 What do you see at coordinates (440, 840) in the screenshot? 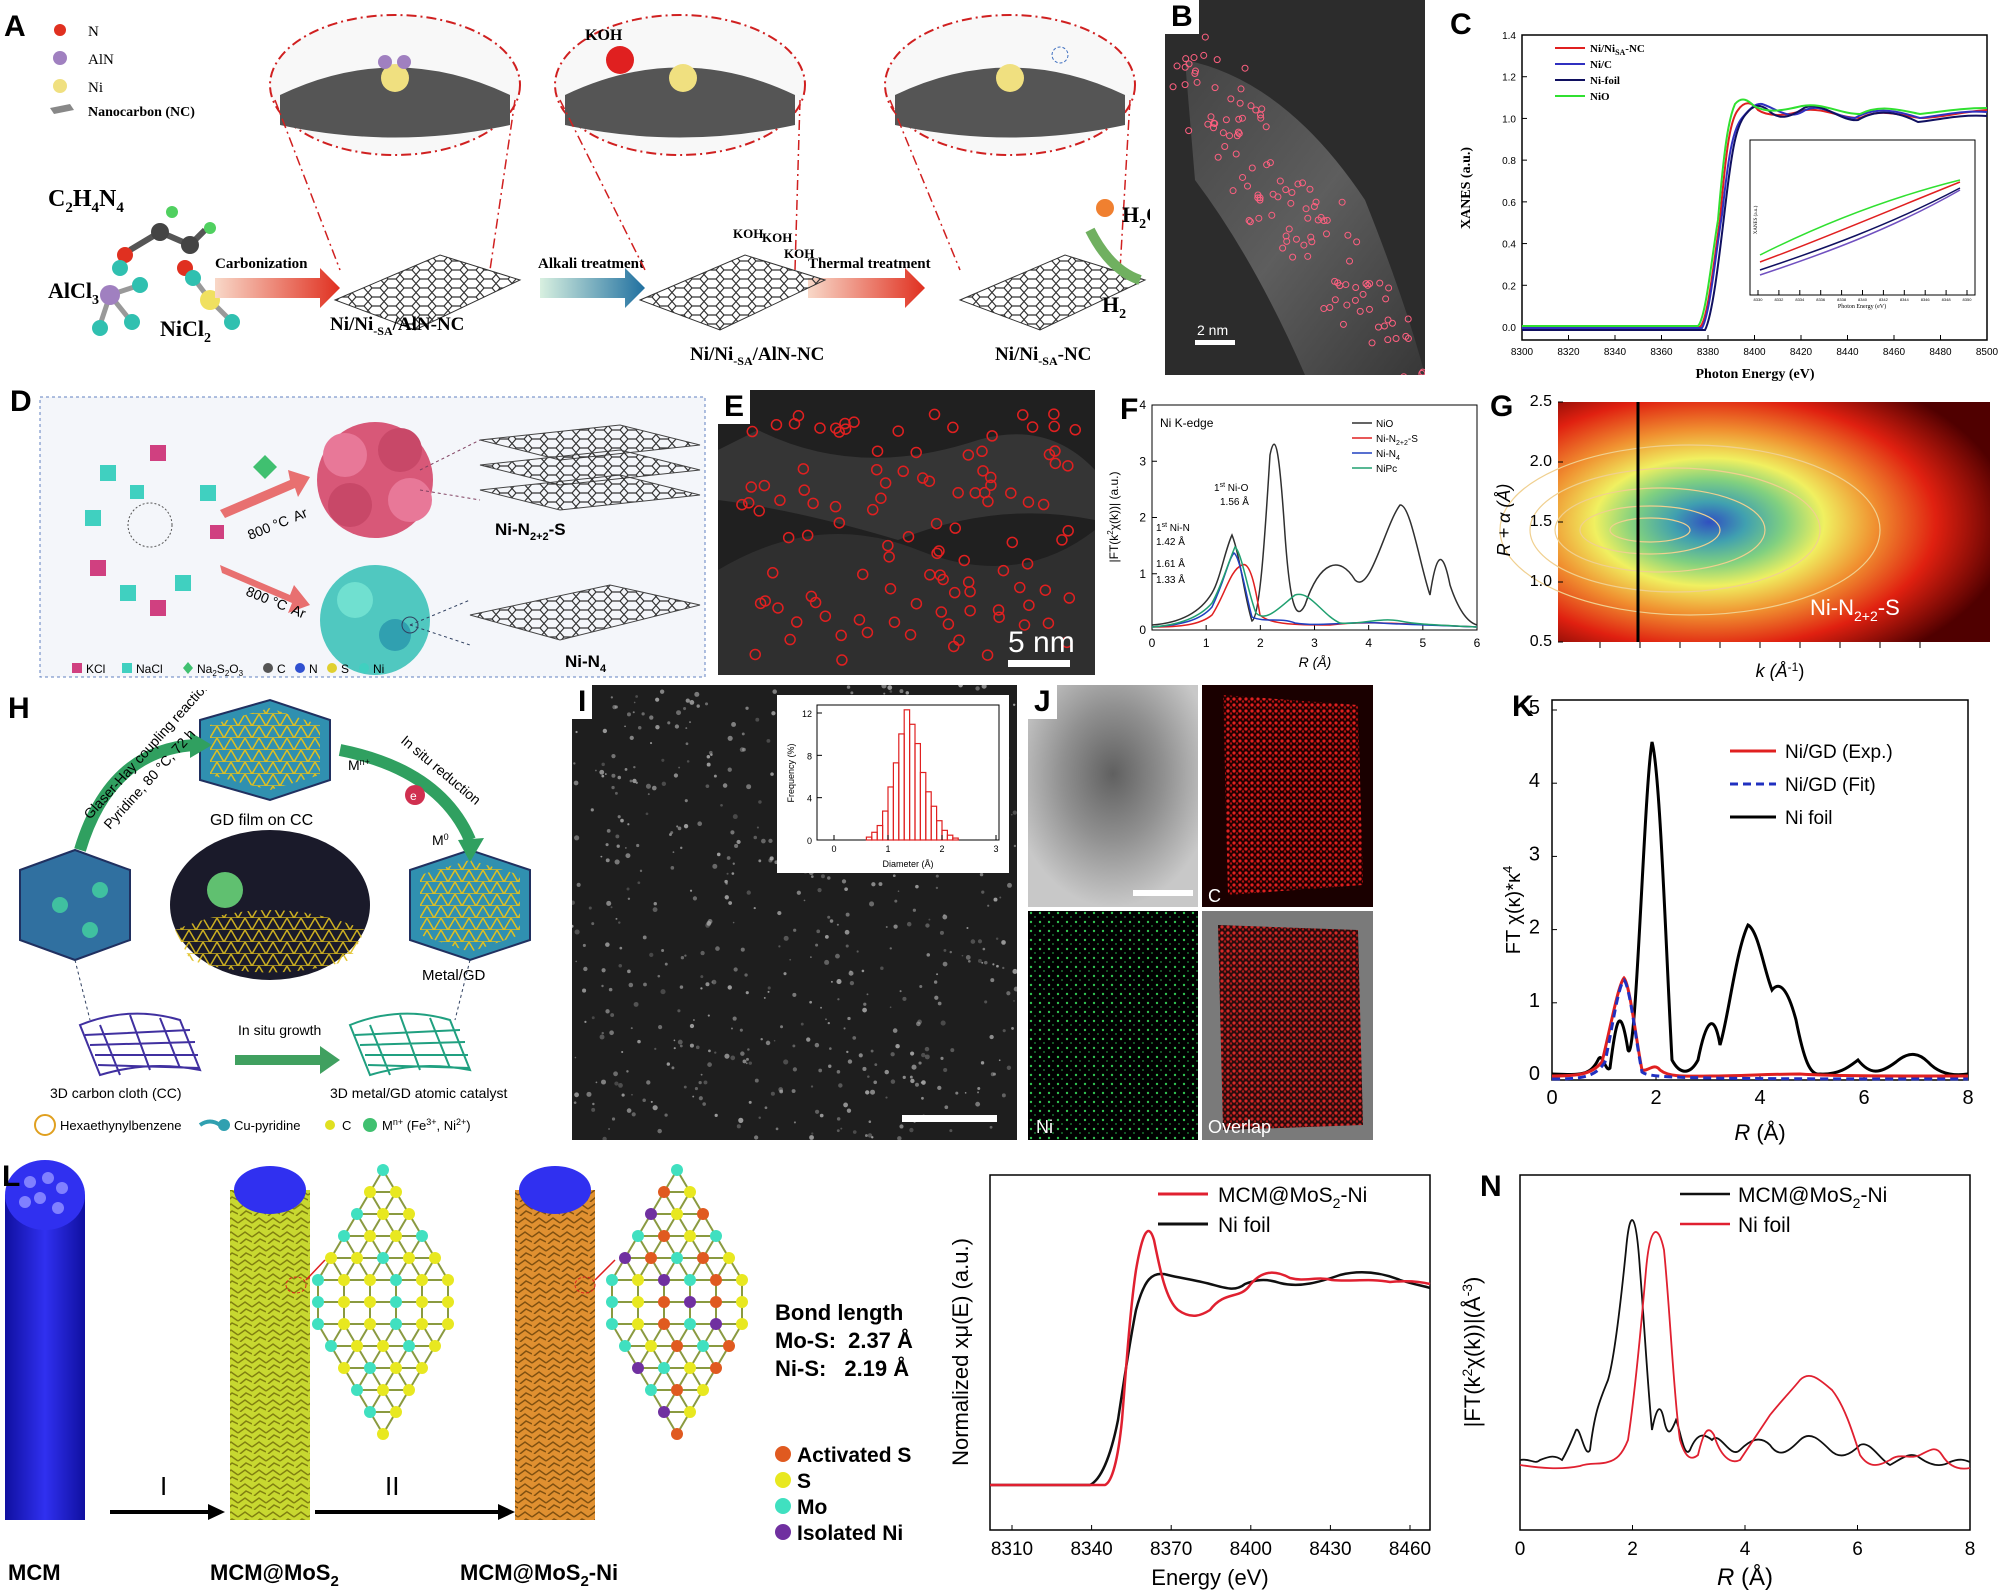
I see `h-m0: M0` at bounding box center [440, 840].